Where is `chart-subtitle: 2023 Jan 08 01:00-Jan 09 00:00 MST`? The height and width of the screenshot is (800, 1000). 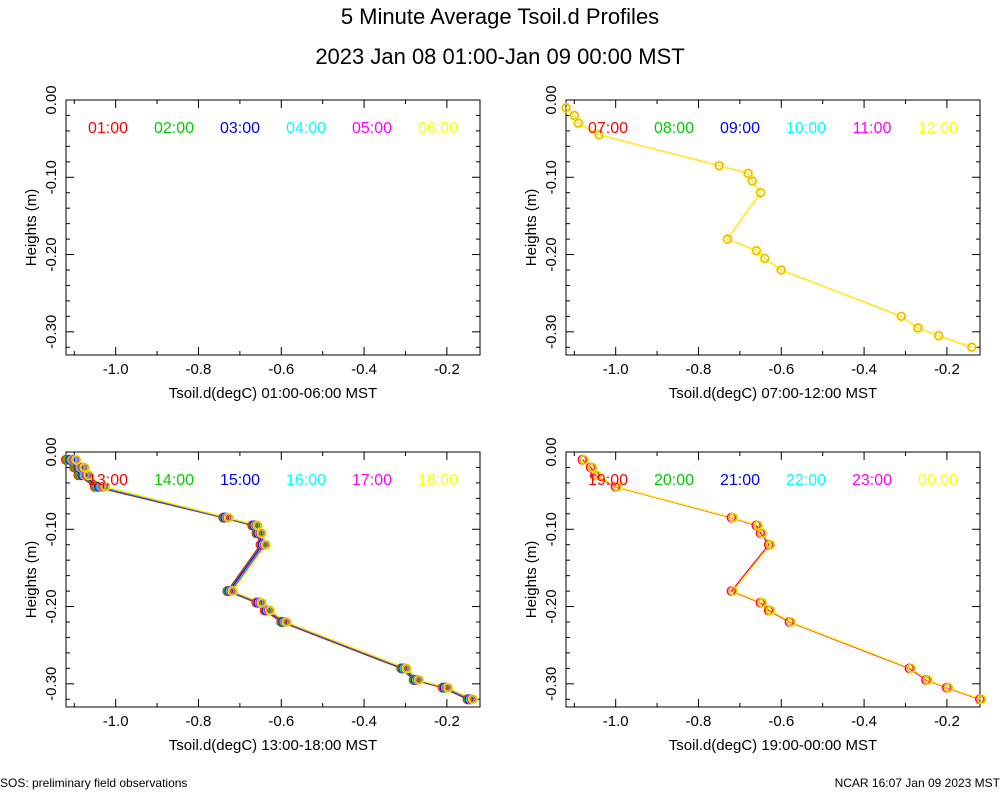 chart-subtitle: 2023 Jan 08 01:00-Jan 09 00:00 MST is located at coordinates (500, 56).